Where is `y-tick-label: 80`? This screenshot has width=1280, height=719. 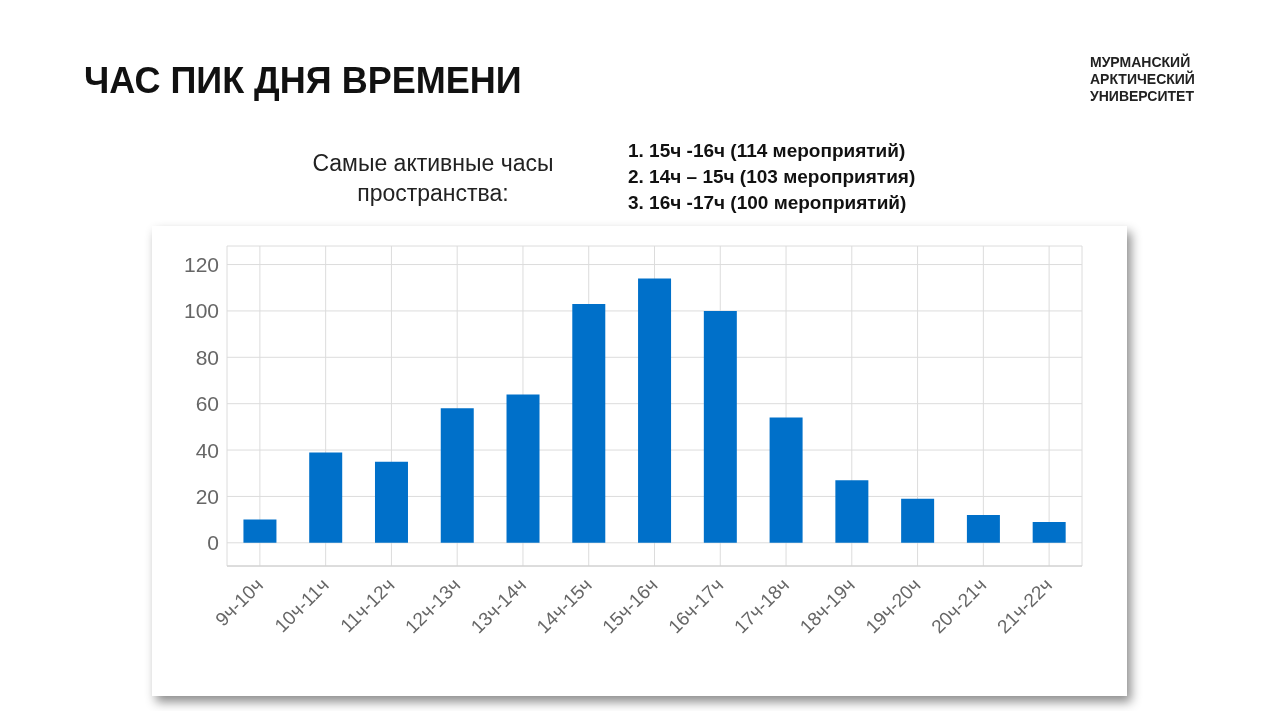
y-tick-label: 80 is located at coordinates (207, 357).